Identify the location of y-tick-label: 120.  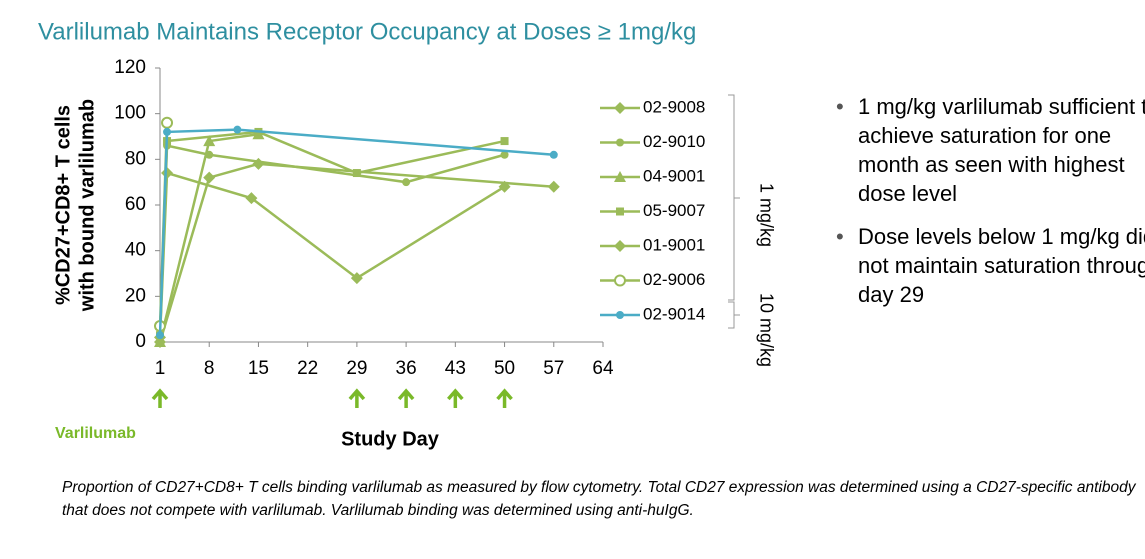
(130, 67).